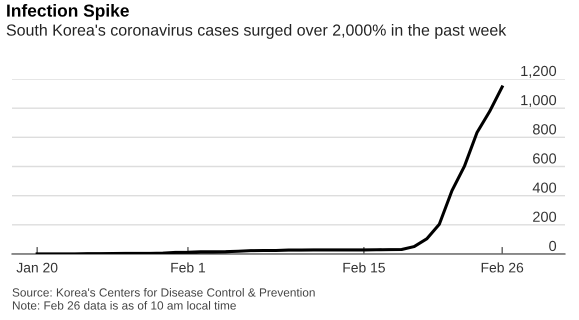 This screenshot has width=579, height=320. I want to click on y-tick-label: 400, so click(544, 187).